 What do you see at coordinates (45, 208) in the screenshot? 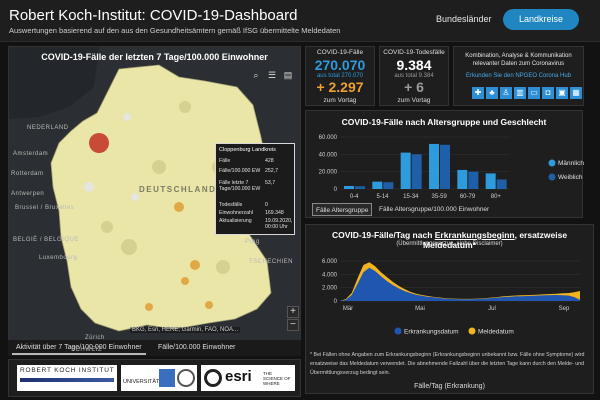
I see `map-label-brussel: Brussel / Bruxelles` at bounding box center [45, 208].